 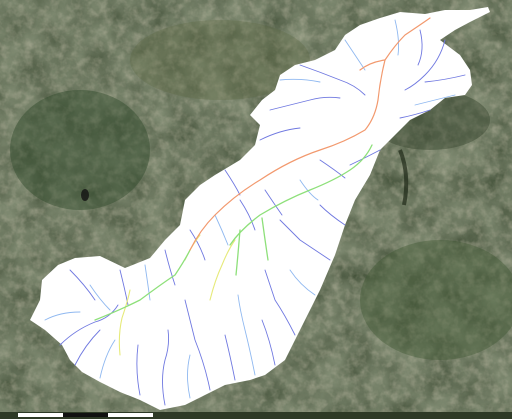 I want to click on scale-bar, so click(x=256, y=415).